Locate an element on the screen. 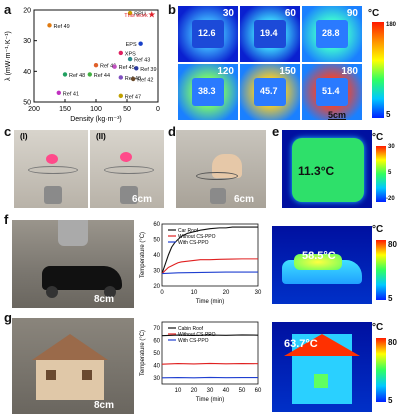 Image resolution: width=400 pixels, height=420 pixels. unit-label-g: °C is located at coordinates (378, 327).